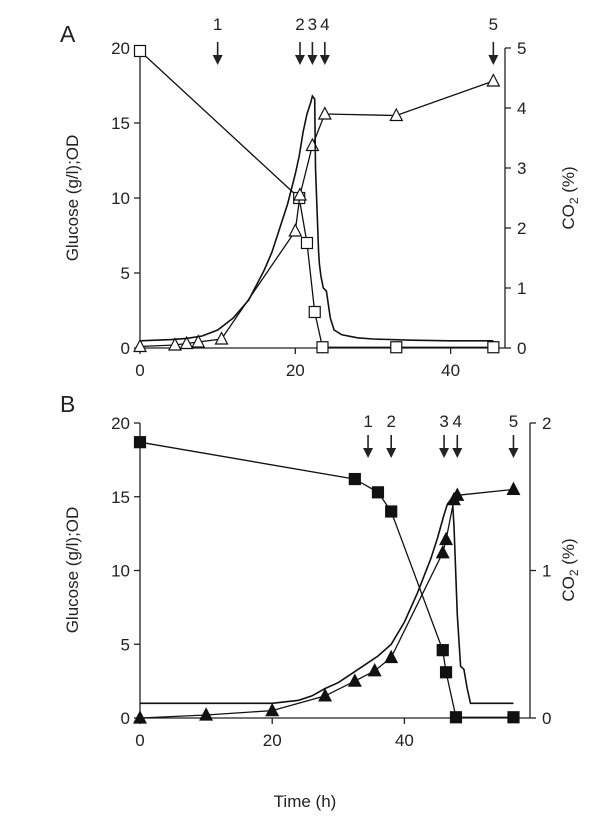  What do you see at coordinates (546, 571) in the screenshot?
I see `panel-b-ytick-right-label: 1` at bounding box center [546, 571].